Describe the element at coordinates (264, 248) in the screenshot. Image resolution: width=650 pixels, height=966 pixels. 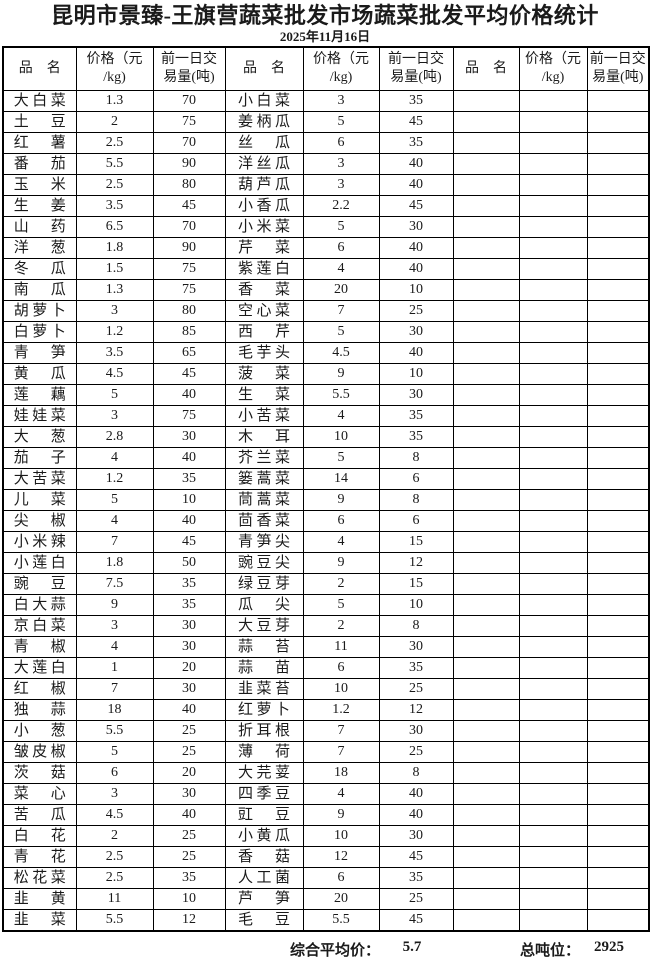
I see `item-name: 芹菜` at that location.